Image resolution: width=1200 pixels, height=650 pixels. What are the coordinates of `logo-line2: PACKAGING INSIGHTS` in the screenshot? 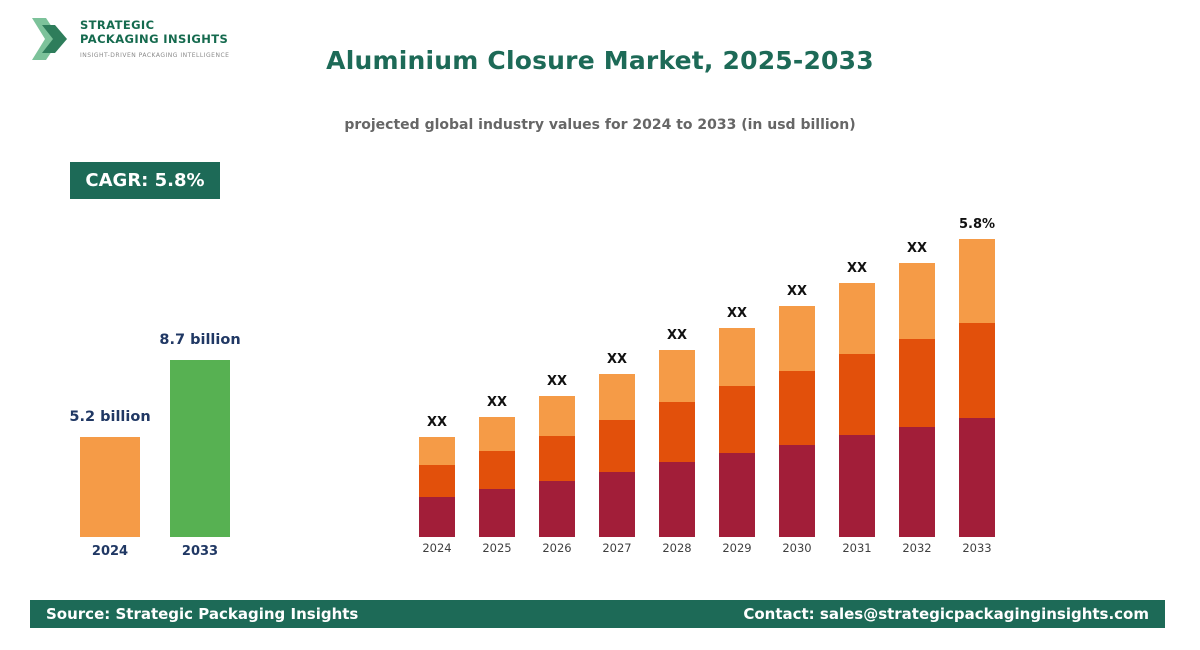 It's located at (154, 39).